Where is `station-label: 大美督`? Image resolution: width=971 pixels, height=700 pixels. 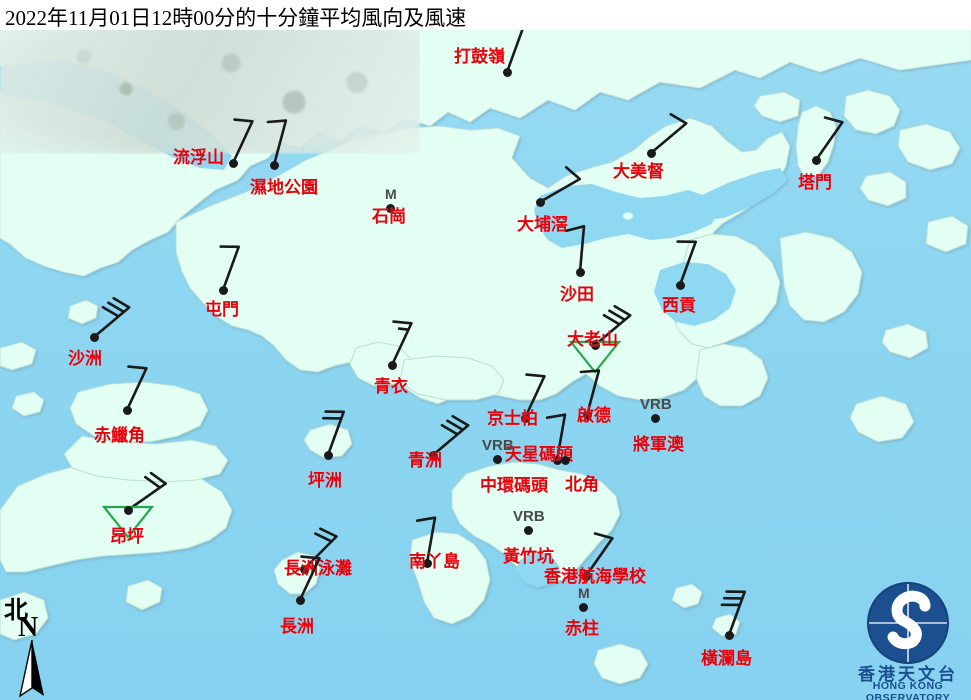 station-label: 大美督 is located at coordinates (638, 171).